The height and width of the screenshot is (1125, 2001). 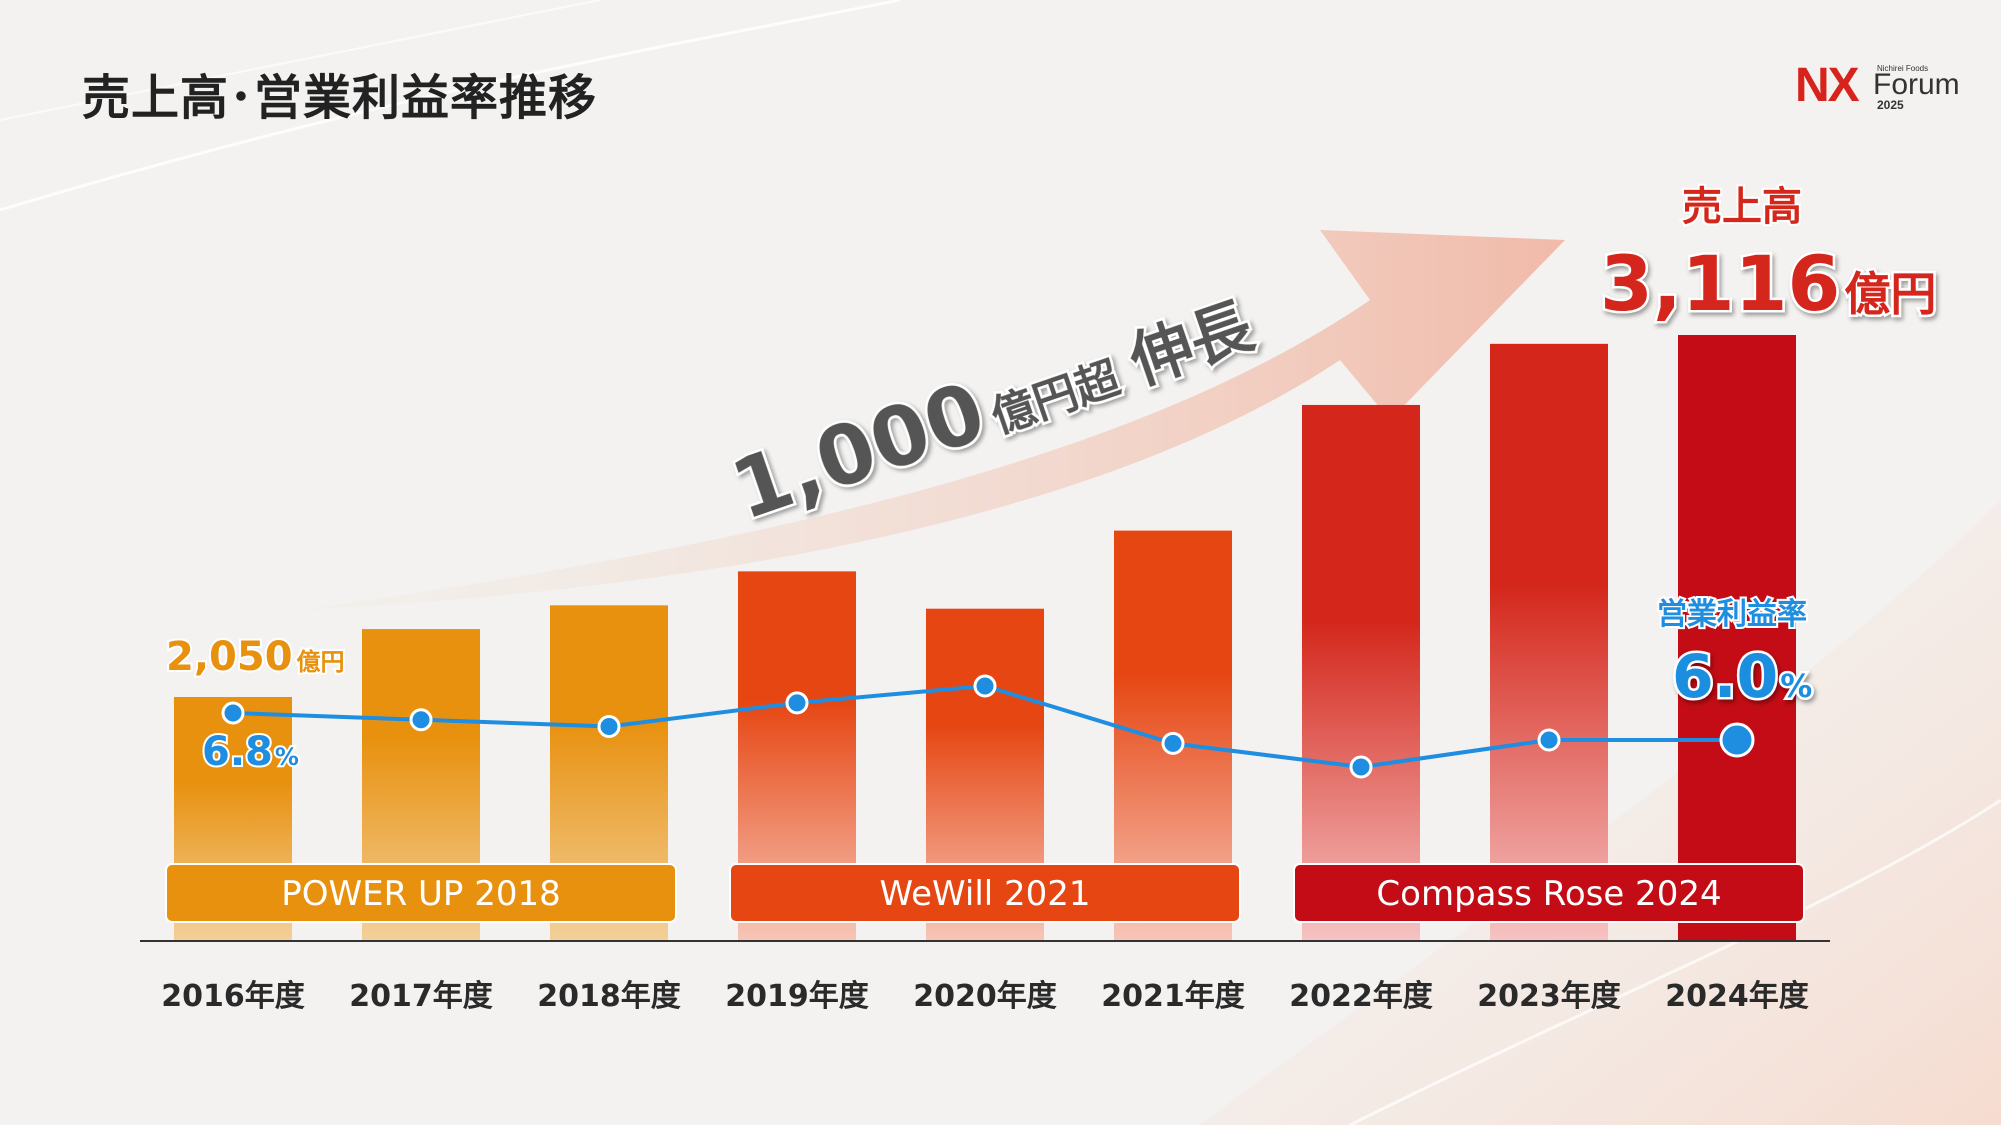 What do you see at coordinates (1827, 85) in the screenshot?
I see `logo-mark: NX` at bounding box center [1827, 85].